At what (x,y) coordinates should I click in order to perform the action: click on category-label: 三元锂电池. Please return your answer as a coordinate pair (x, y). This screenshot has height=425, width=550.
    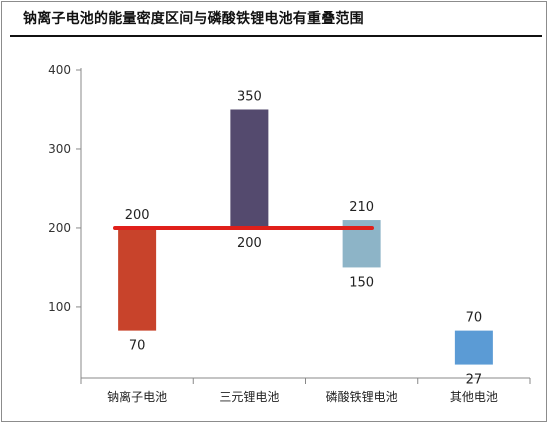
    Looking at the image, I should click on (249, 396).